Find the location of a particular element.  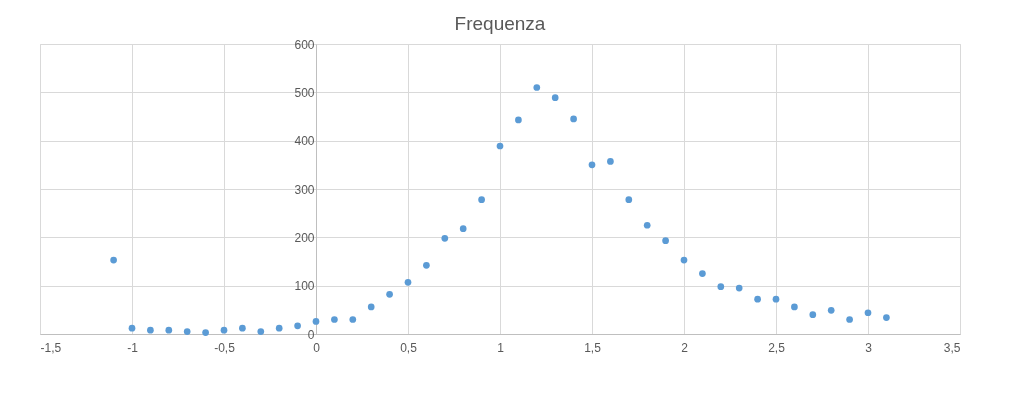

x-tick-label: 1 is located at coordinates (501, 347).